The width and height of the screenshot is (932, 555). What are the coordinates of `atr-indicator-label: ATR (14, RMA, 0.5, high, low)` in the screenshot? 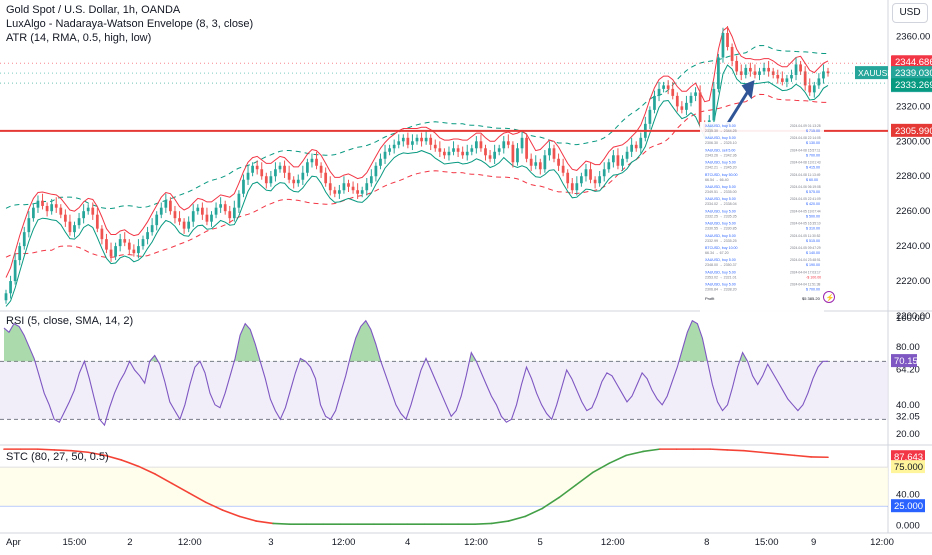 It's located at (129, 38).